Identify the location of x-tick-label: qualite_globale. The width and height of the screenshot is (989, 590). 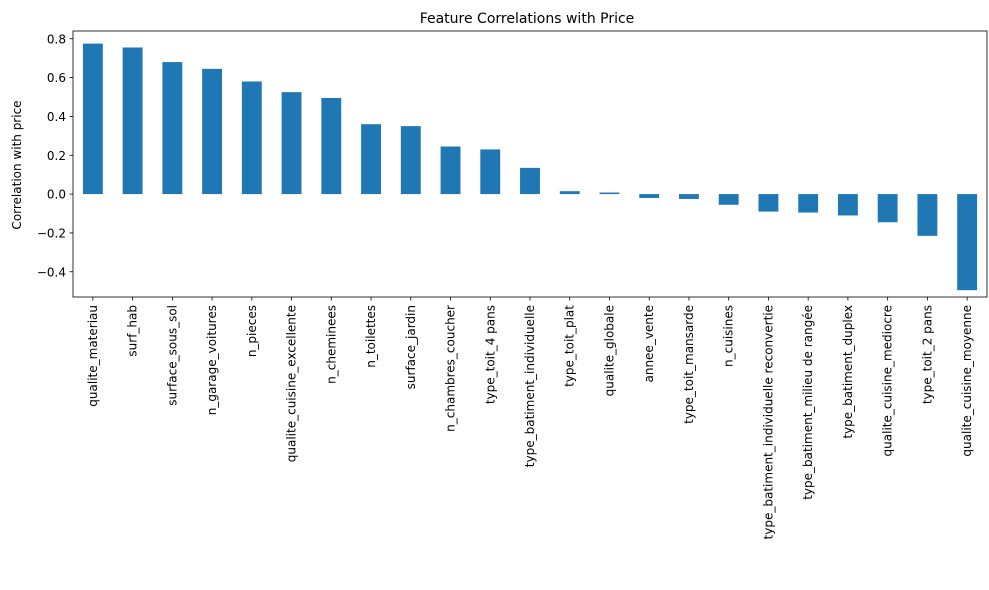
(609, 350).